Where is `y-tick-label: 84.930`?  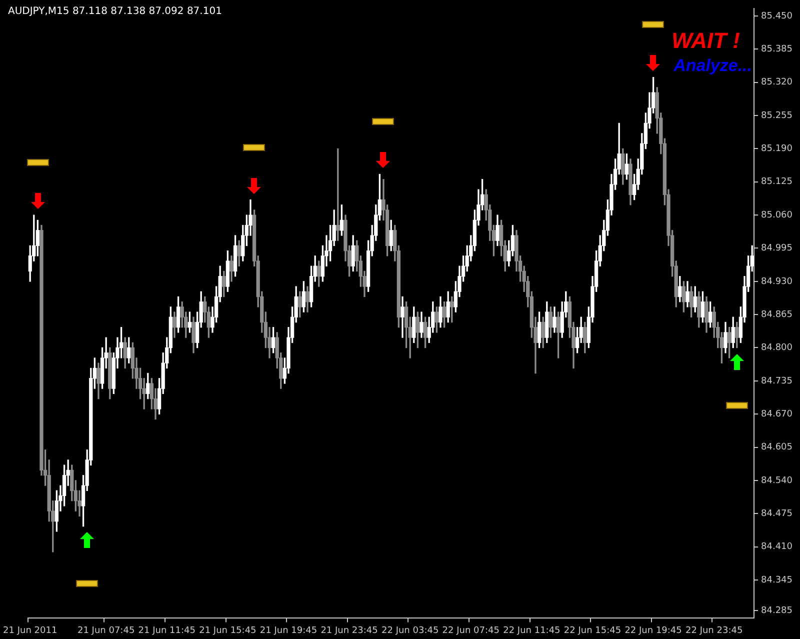
y-tick-label: 84.930 is located at coordinates (777, 281).